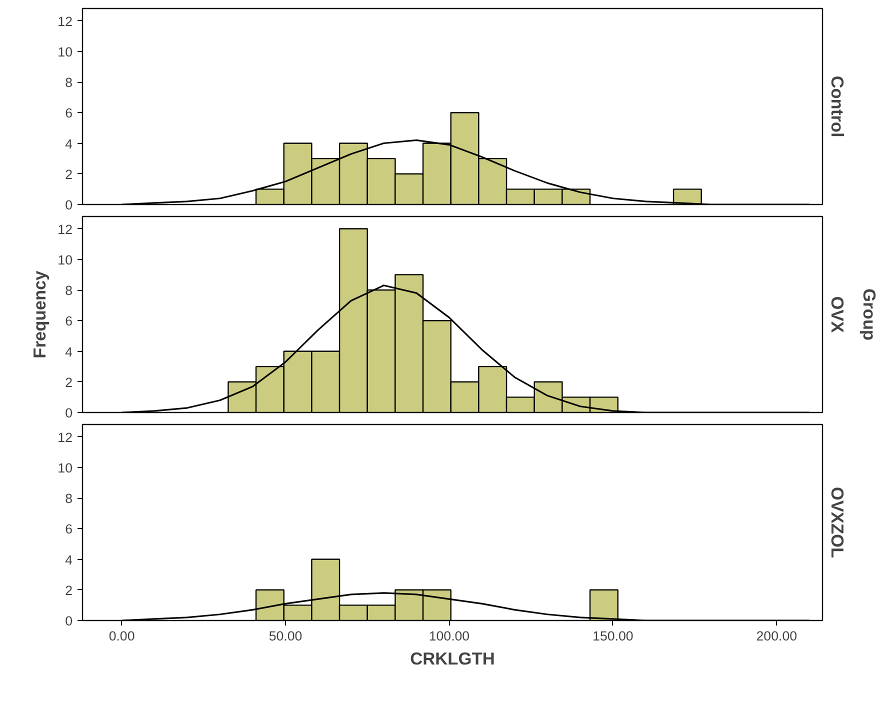  I want to click on y-axis-title: Frequency, so click(40, 314).